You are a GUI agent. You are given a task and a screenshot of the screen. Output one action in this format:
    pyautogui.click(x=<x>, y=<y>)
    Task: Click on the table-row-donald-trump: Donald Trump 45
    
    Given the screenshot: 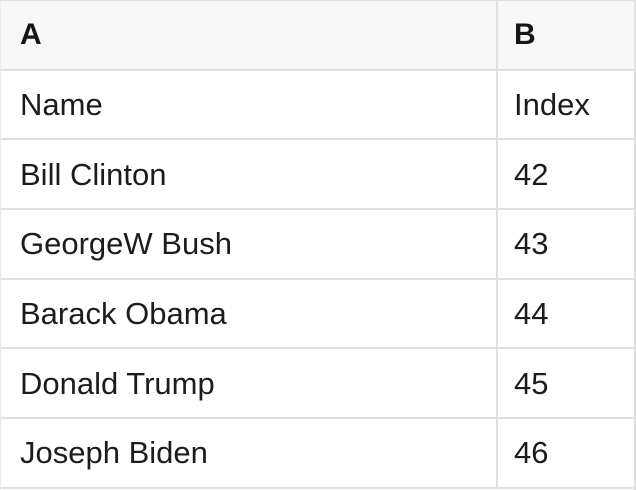 What is the action you would take?
    pyautogui.click(x=317, y=384)
    